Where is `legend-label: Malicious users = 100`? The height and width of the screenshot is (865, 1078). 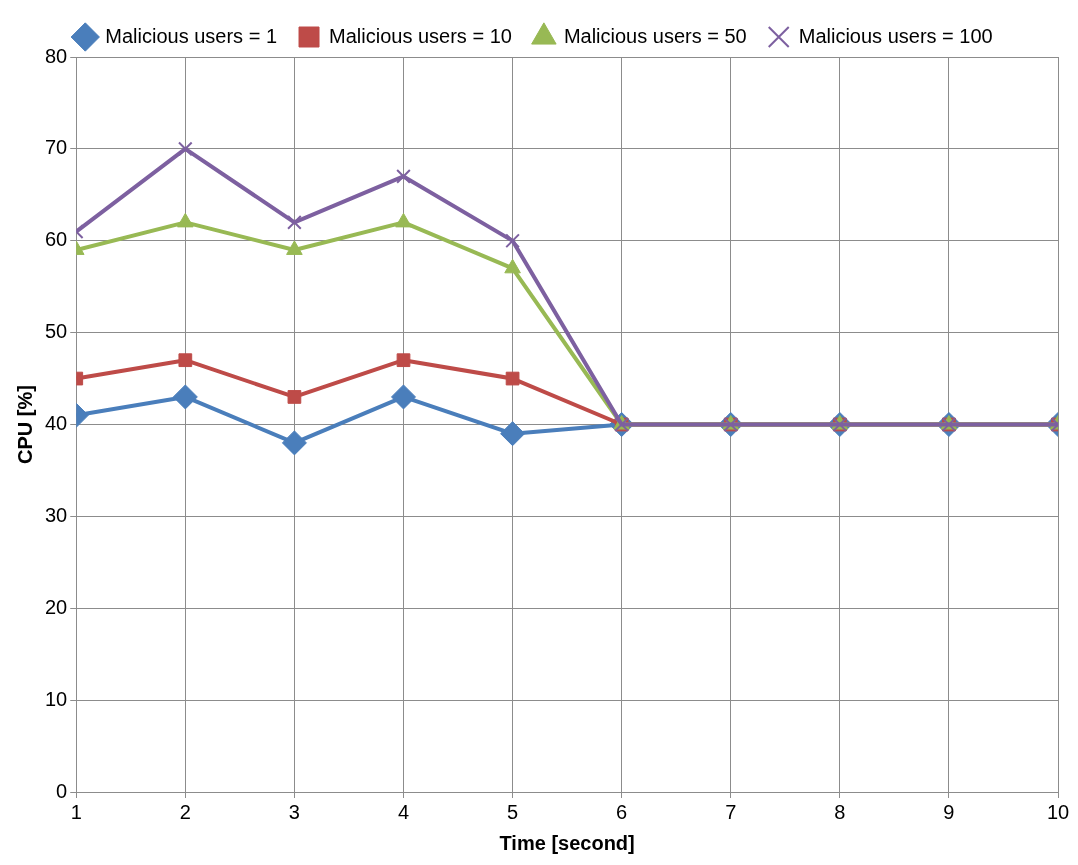
legend-label: Malicious users = 100 is located at coordinates (895, 35).